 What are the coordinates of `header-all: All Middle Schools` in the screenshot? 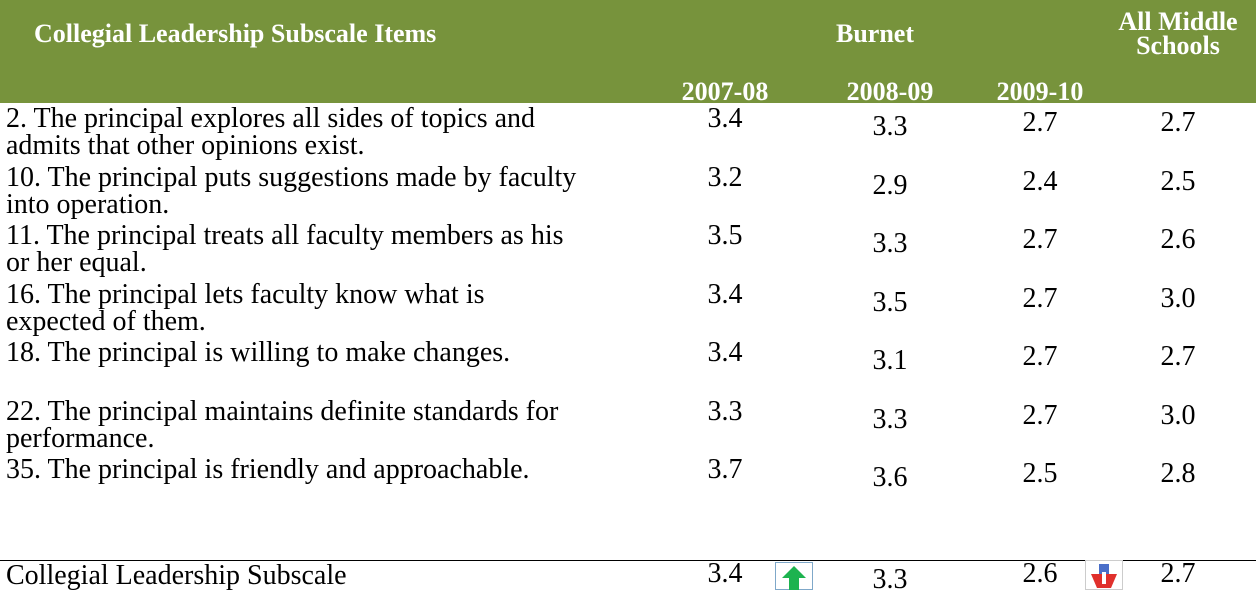 It's located at (1178, 33).